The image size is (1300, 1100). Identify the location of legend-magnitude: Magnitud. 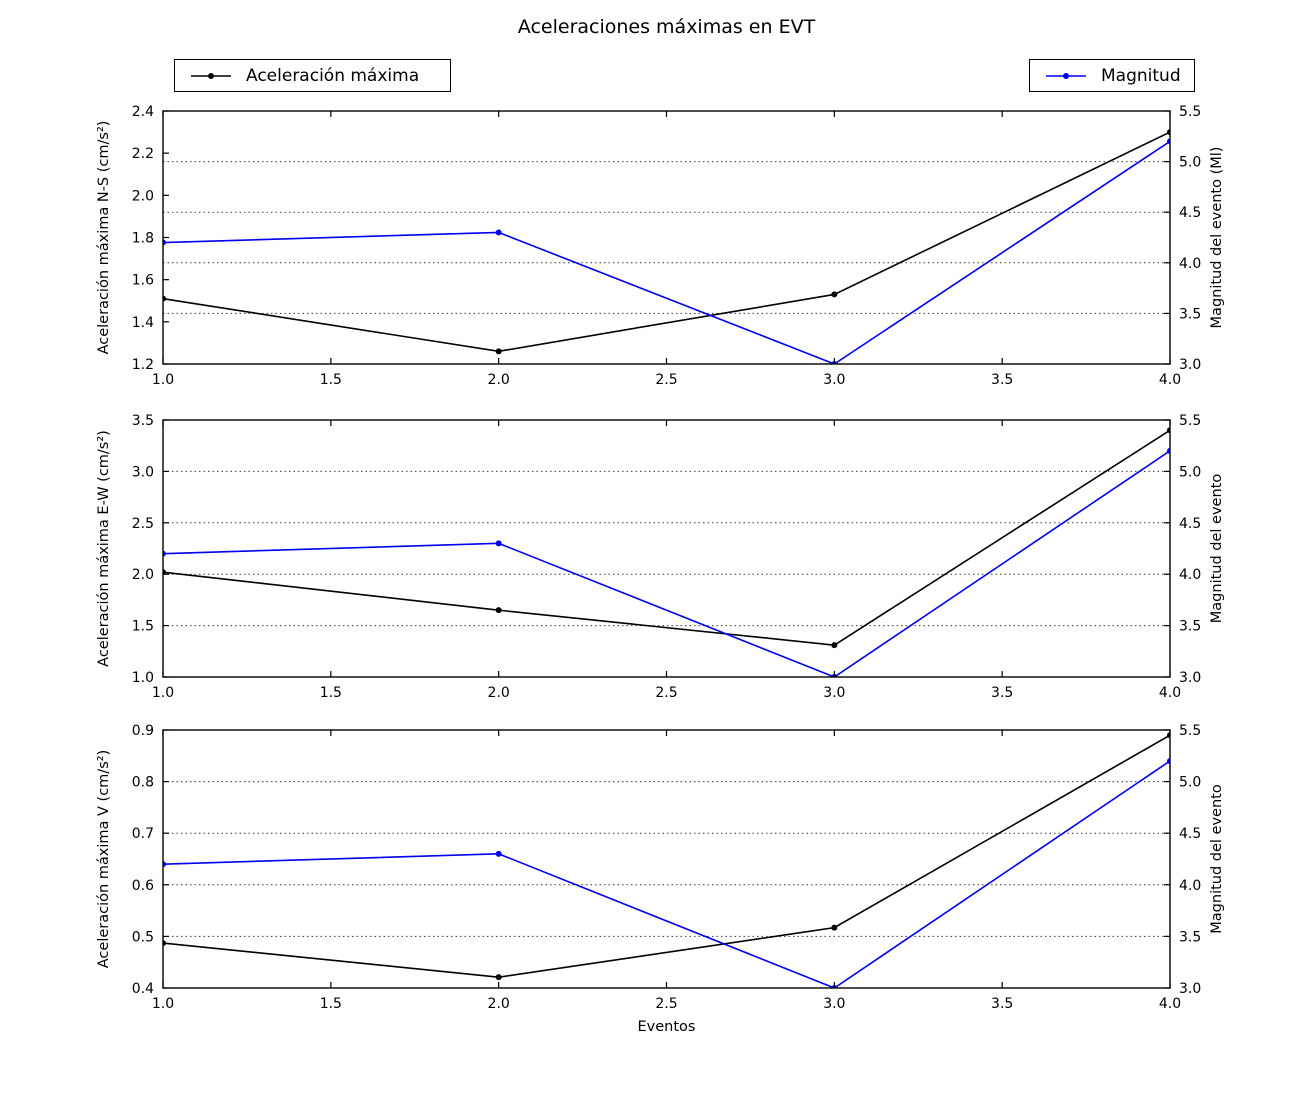
(1112, 75).